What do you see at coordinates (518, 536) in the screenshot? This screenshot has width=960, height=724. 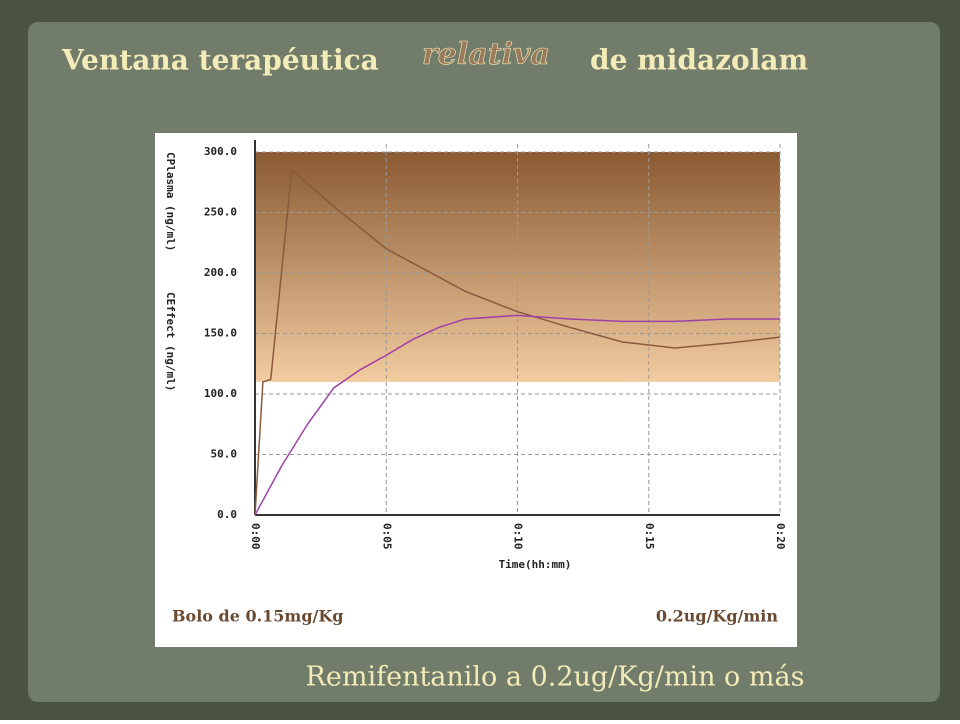 I see `x-tick-label: 0:10` at bounding box center [518, 536].